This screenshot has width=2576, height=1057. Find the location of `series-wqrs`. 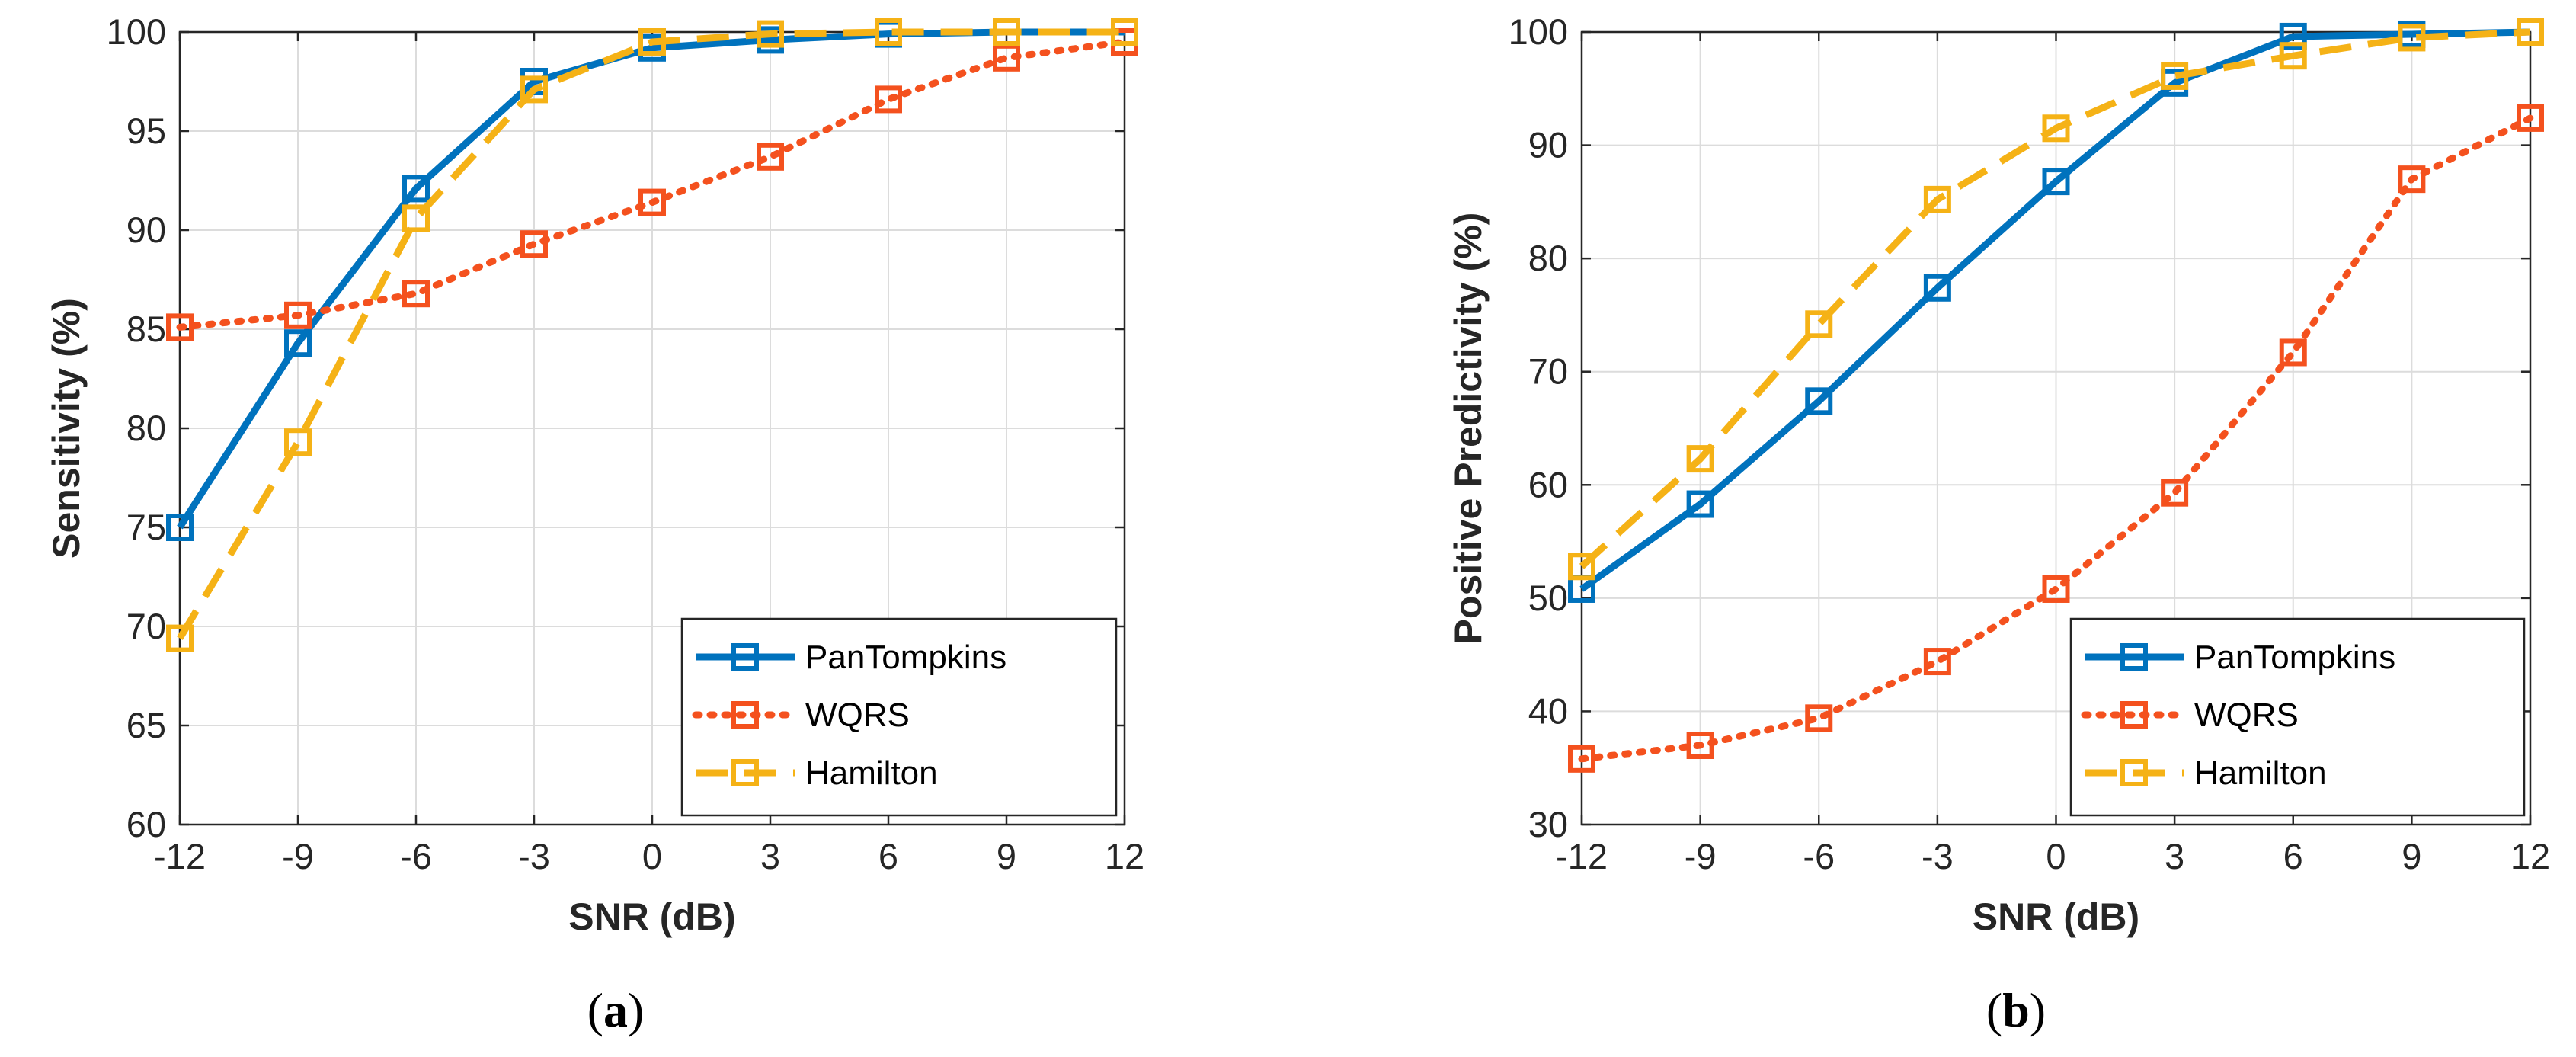

series-wqrs is located at coordinates (652, 184).